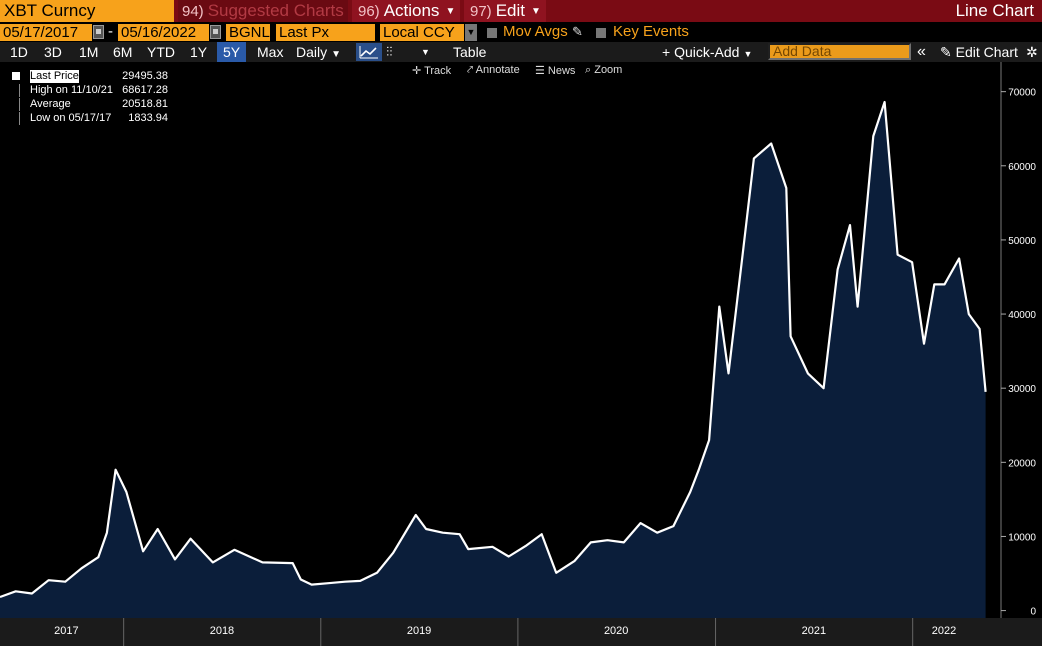 The width and height of the screenshot is (1042, 646). What do you see at coordinates (89, 52) in the screenshot?
I see `period-1m-button: 1M` at bounding box center [89, 52].